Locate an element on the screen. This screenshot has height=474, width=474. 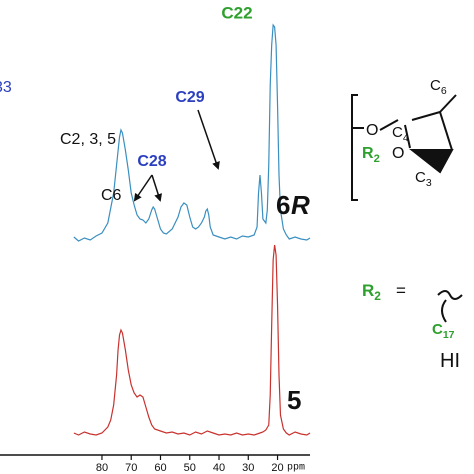
structure-text: HI is located at coordinates (450, 361).